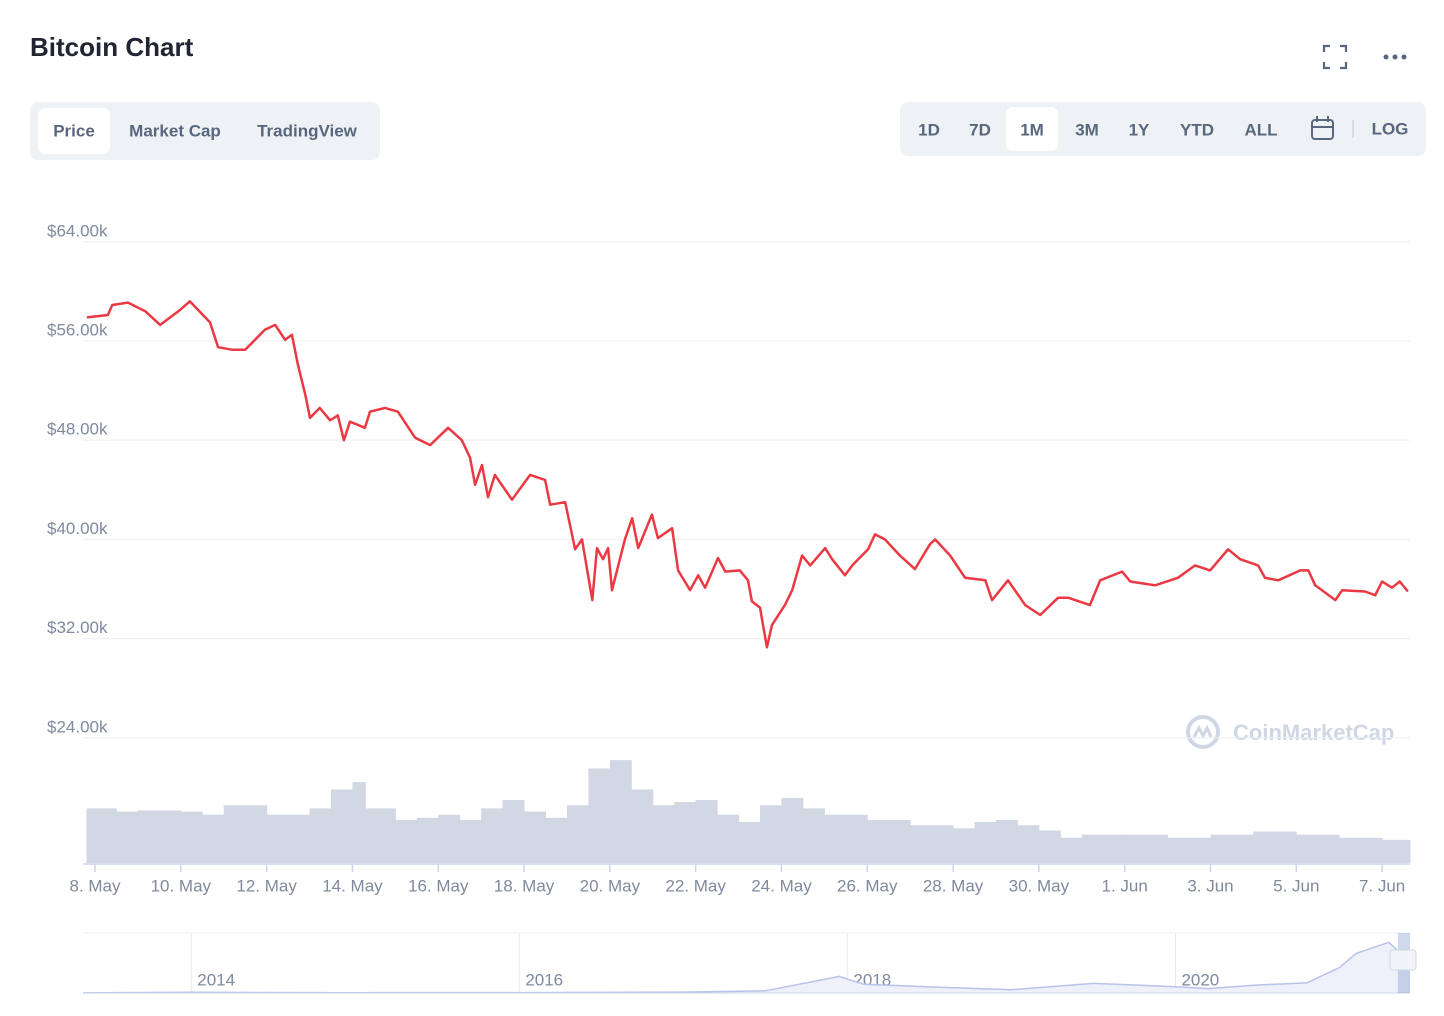 This screenshot has width=1444, height=1016. Describe the element at coordinates (1139, 129) in the screenshot. I see `range-button: 1Y` at that location.